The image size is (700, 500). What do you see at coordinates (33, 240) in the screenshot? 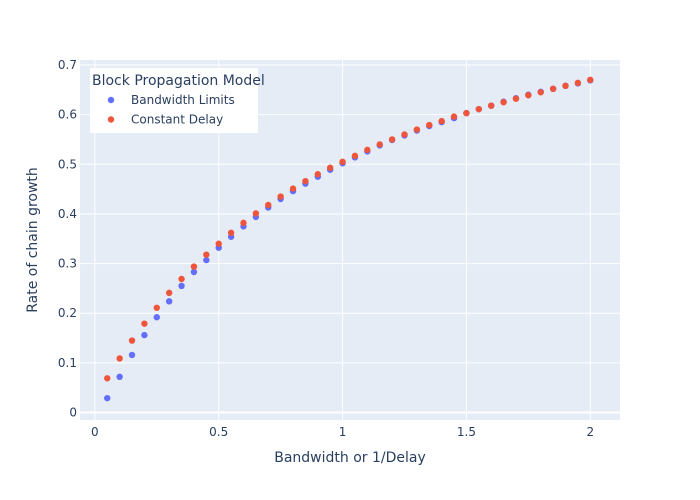
I see `y-axis-title: Rate of chain growth` at bounding box center [33, 240].